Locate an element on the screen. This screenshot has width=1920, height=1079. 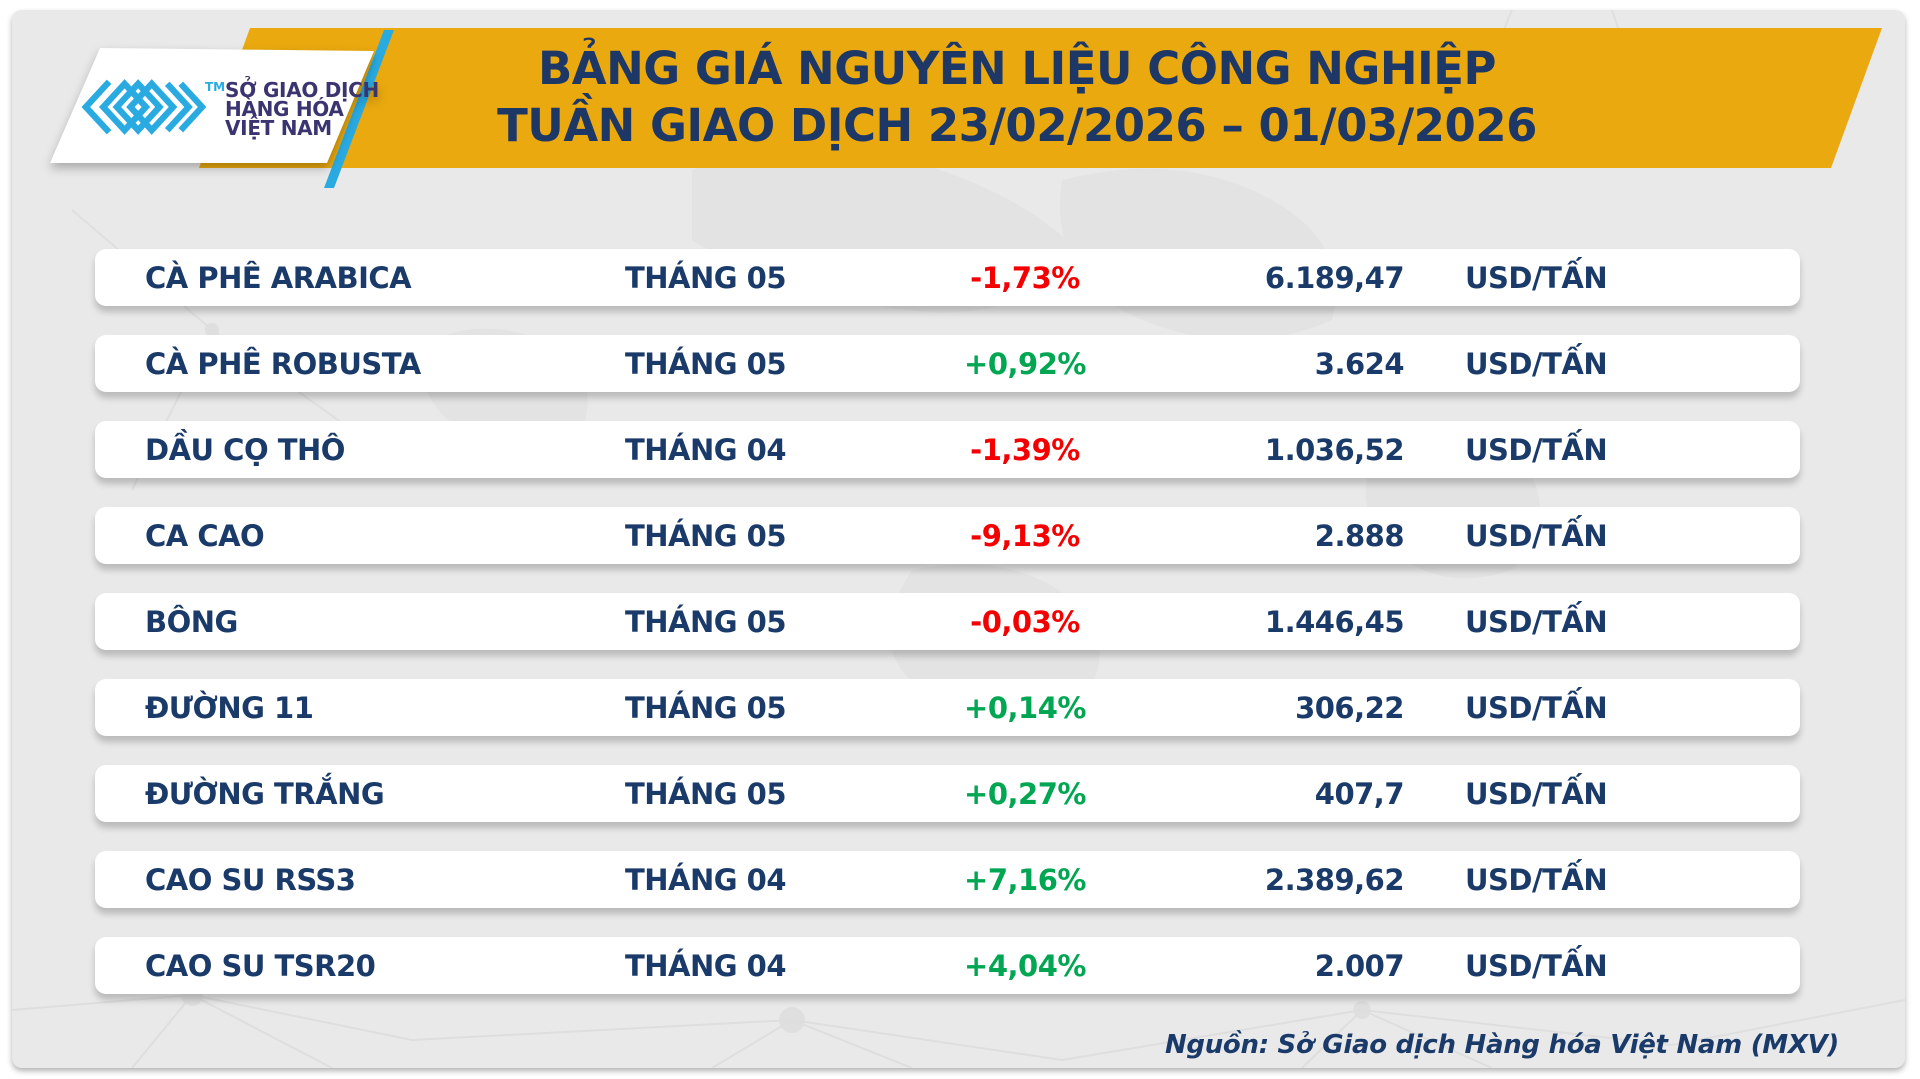
change-percent: -9,13% is located at coordinates (1025, 535).